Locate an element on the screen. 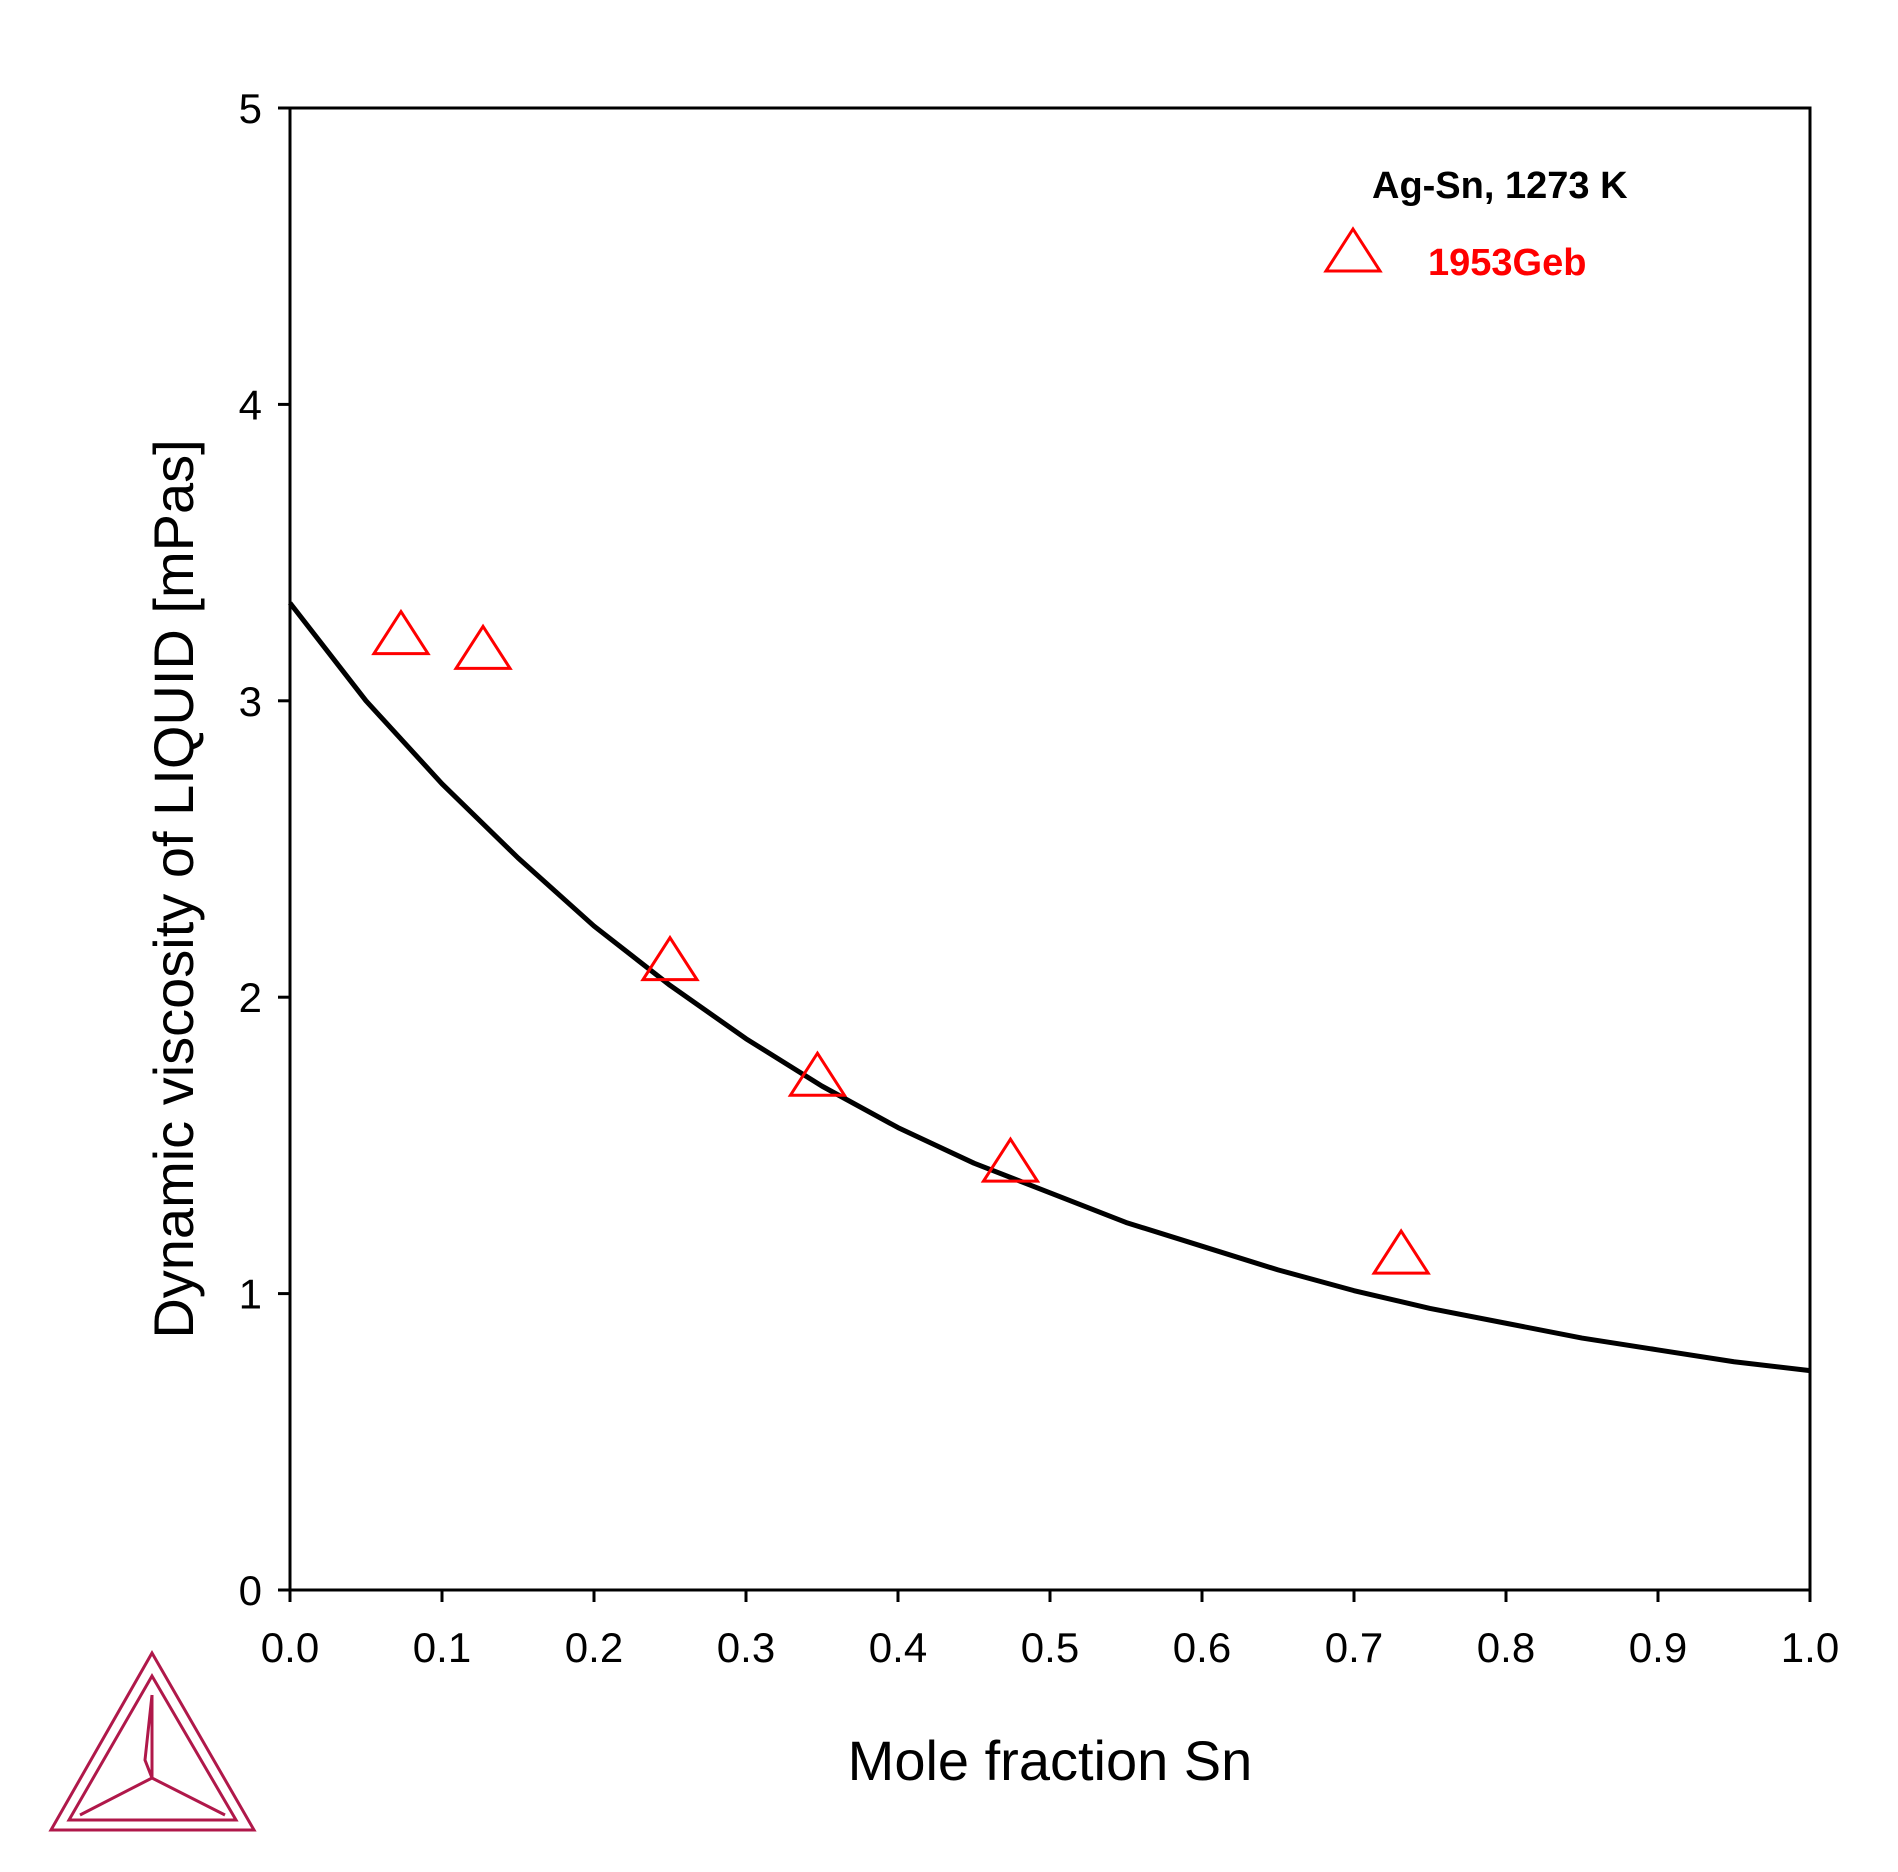  legend-entry-label: 1953Geb is located at coordinates (1507, 263).